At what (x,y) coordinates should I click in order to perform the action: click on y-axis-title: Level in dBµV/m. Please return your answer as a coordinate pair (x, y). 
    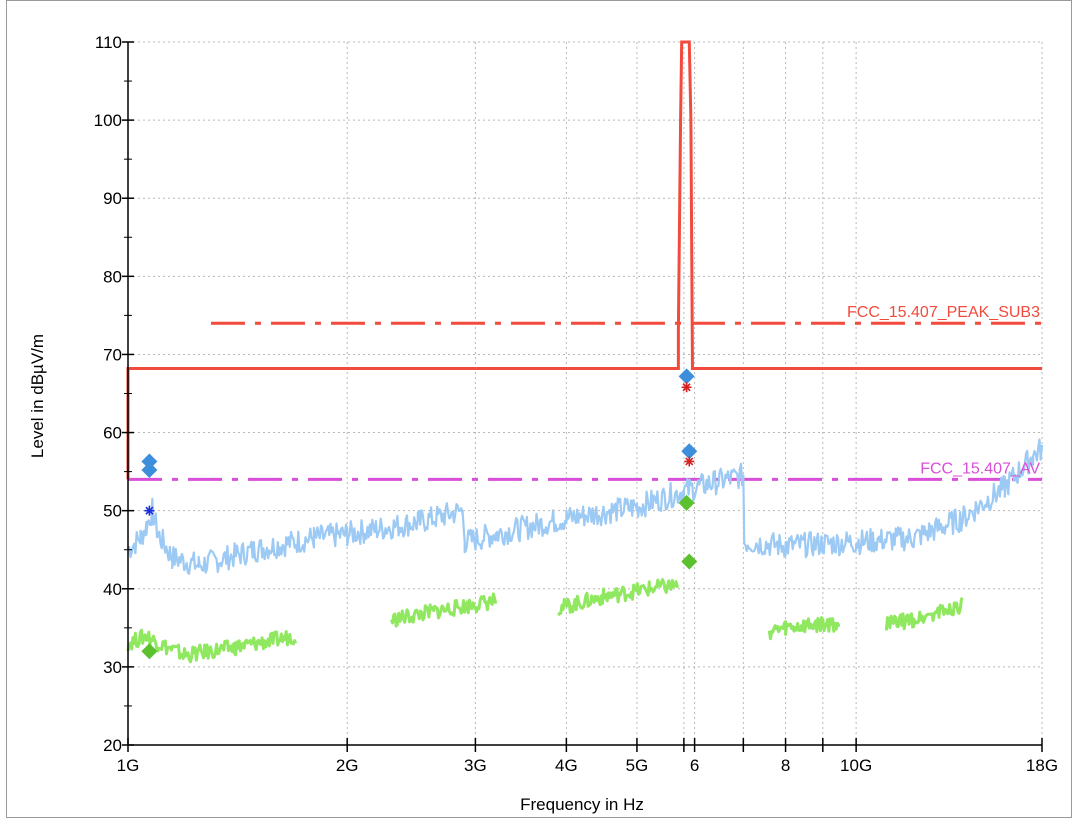
    Looking at the image, I should click on (37, 396).